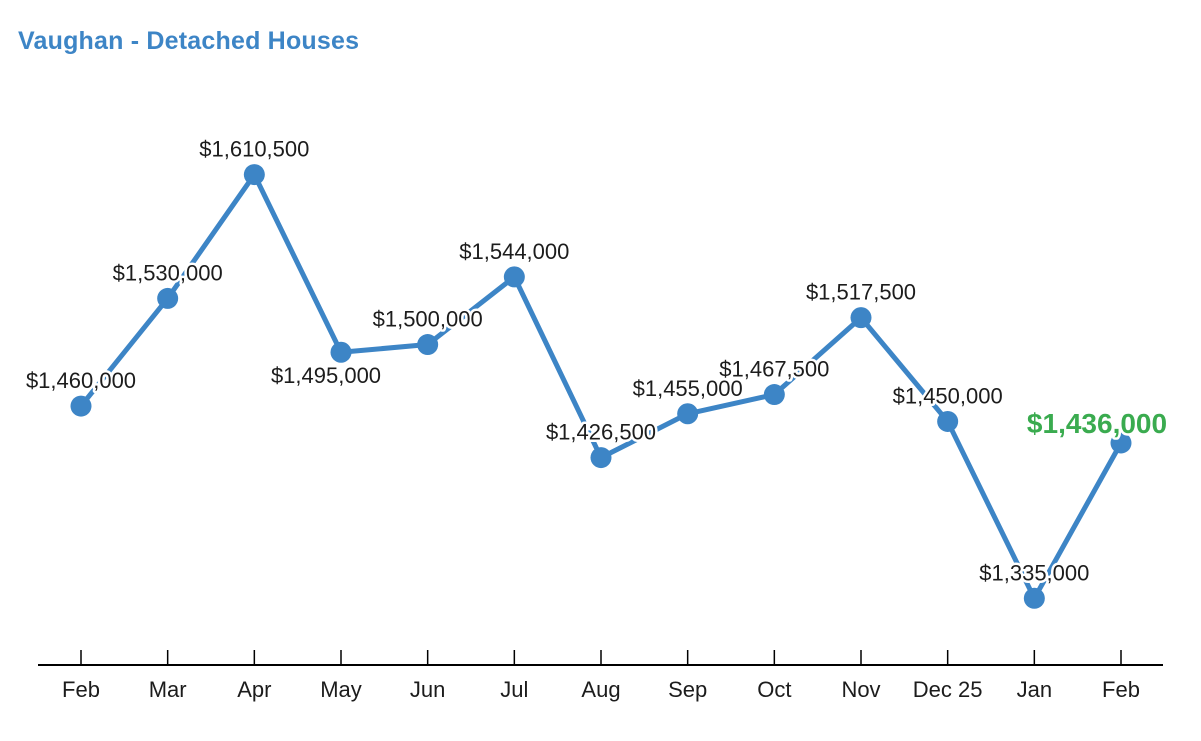 Image resolution: width=1201 pixels, height=741 pixels. I want to click on x-axis-label-jan-11: Jan, so click(1034, 689).